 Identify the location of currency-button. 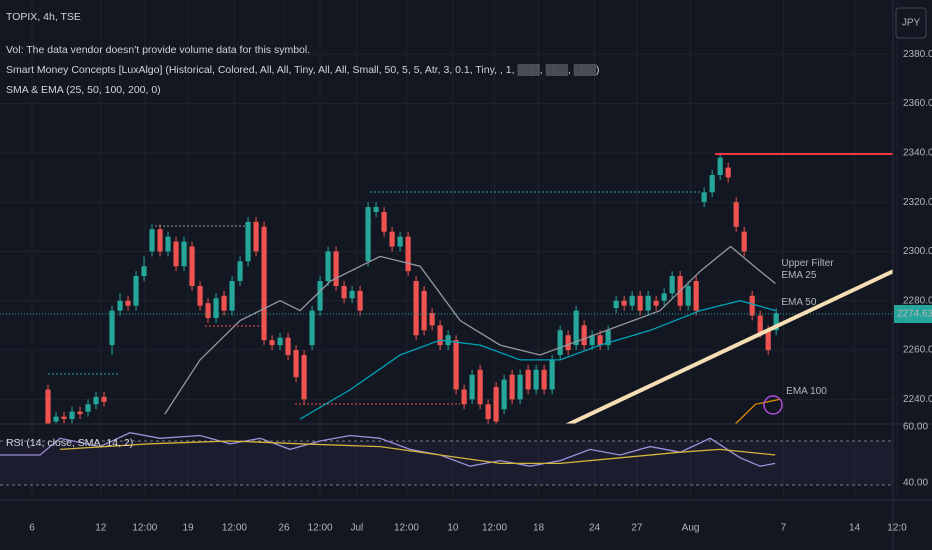
(911, 23).